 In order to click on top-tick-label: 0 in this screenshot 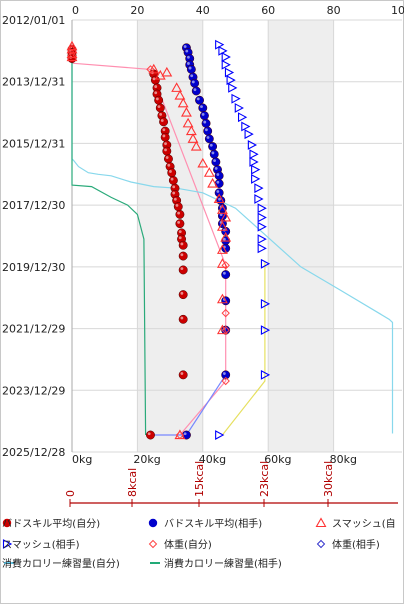, I will do `click(75, 10)`.